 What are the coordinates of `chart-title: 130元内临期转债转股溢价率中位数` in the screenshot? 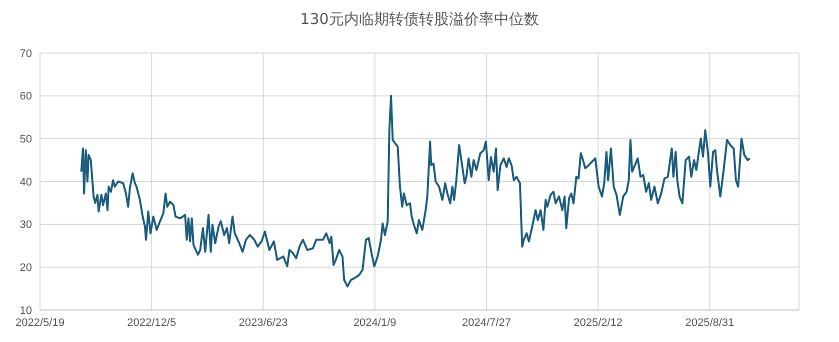 It's located at (419, 19).